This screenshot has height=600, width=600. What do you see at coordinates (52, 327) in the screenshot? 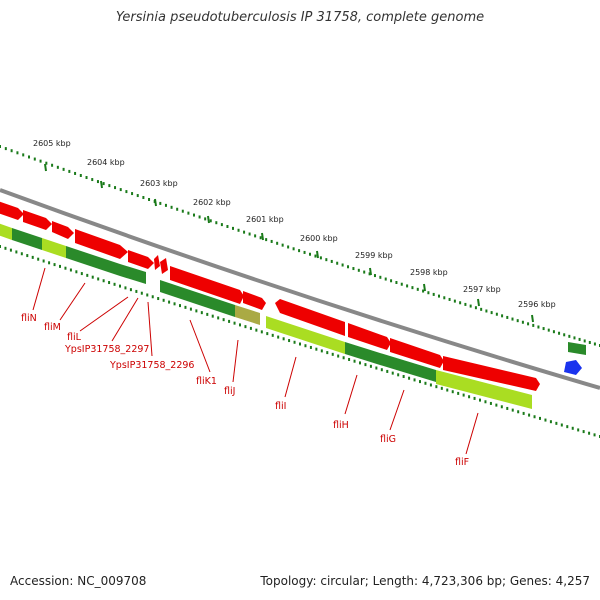
I see `gene-label-fliM: fliM` at bounding box center [52, 327].